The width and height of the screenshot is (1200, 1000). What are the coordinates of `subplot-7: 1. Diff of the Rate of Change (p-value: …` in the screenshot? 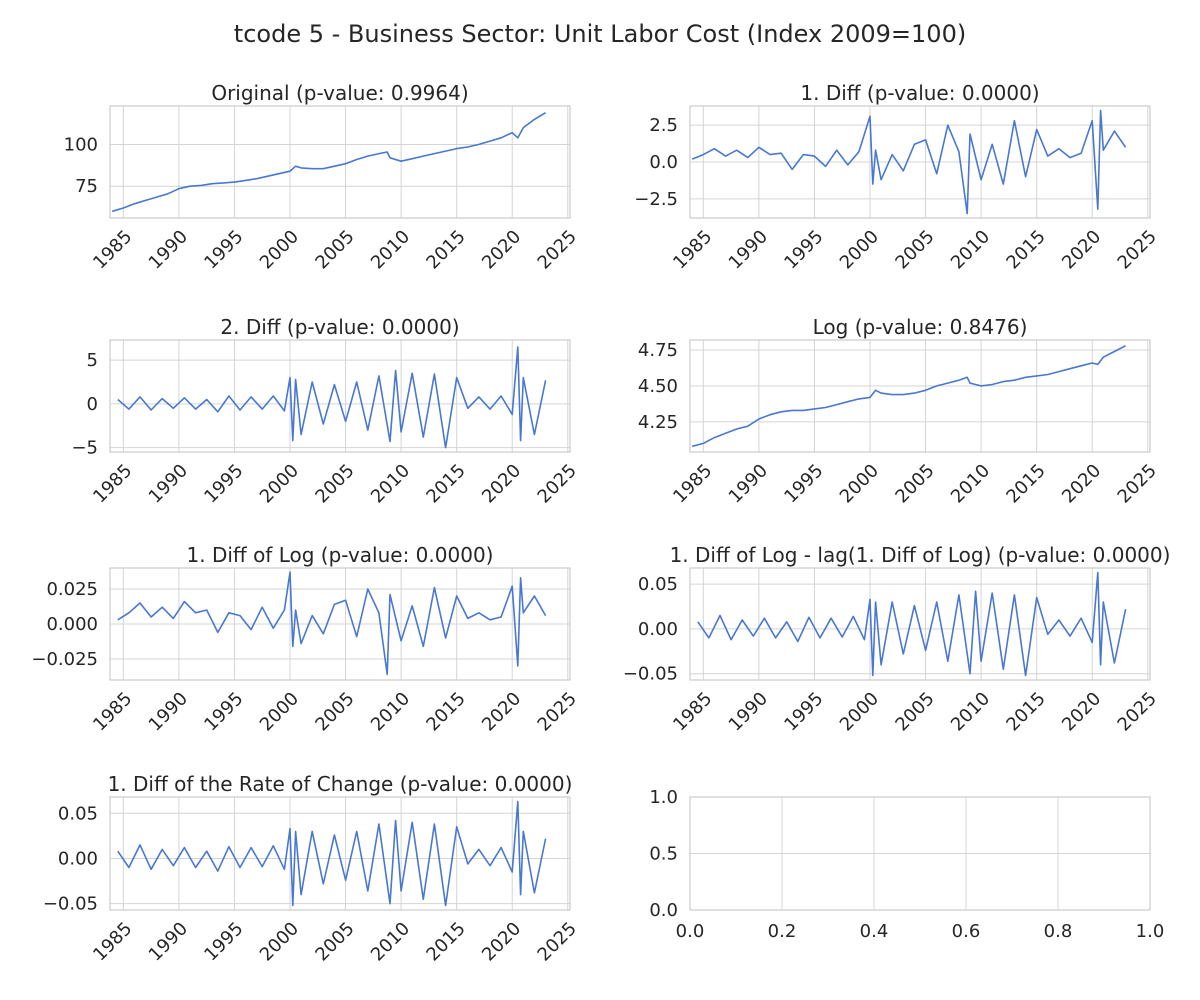 It's located at (312, 868).